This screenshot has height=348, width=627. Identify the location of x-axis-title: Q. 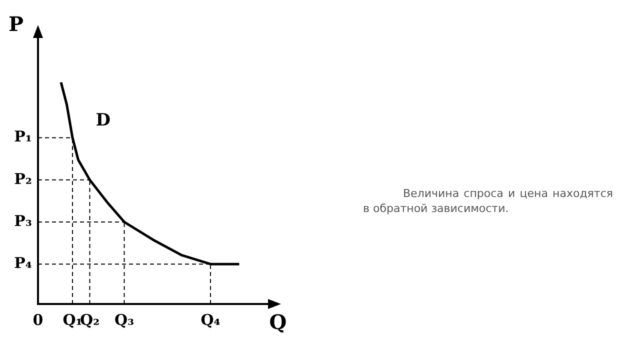
(278, 322).